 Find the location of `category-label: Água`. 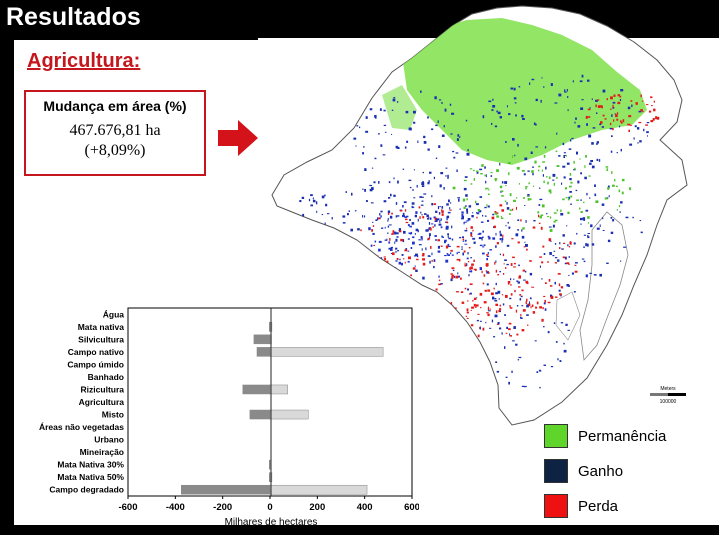

category-label: Água is located at coordinates (114, 314).